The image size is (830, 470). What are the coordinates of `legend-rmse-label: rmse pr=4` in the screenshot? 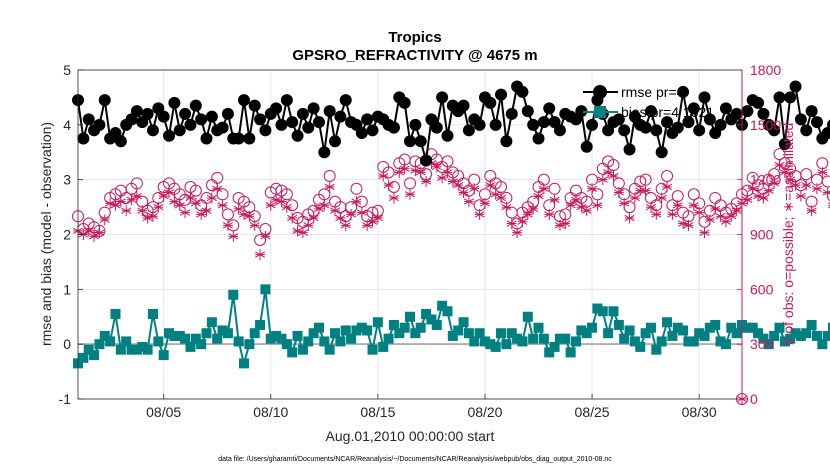 It's located at (653, 92).